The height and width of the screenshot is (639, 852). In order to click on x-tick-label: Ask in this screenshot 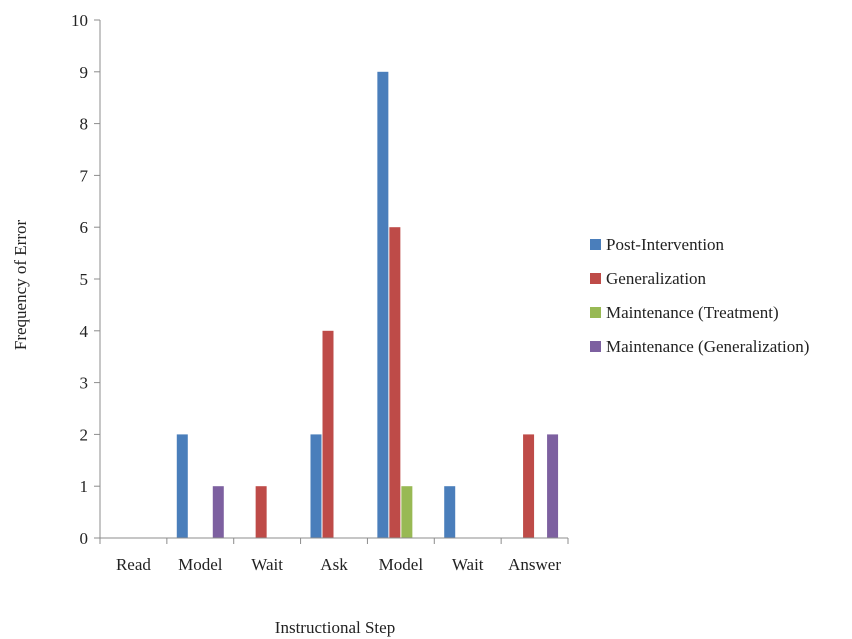, I will do `click(334, 564)`.